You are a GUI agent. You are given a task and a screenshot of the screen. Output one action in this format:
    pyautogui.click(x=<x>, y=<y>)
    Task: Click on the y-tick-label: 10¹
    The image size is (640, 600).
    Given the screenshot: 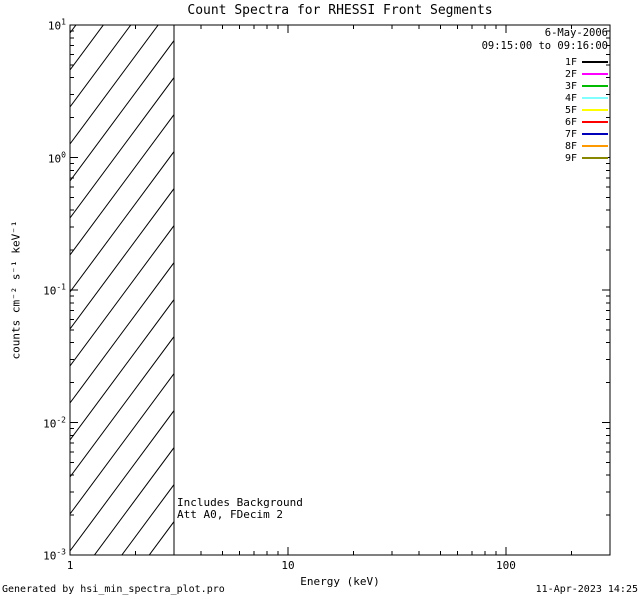 What is the action you would take?
    pyautogui.click(x=56, y=25)
    